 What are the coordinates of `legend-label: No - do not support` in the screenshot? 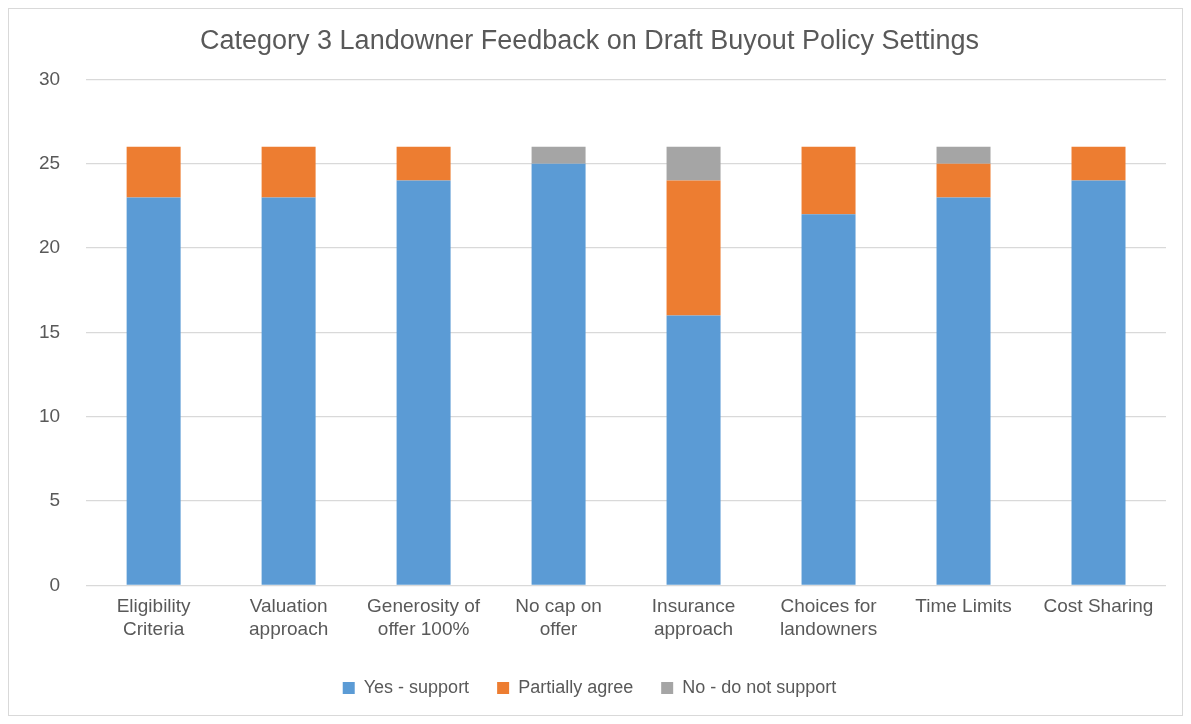 It's located at (759, 686).